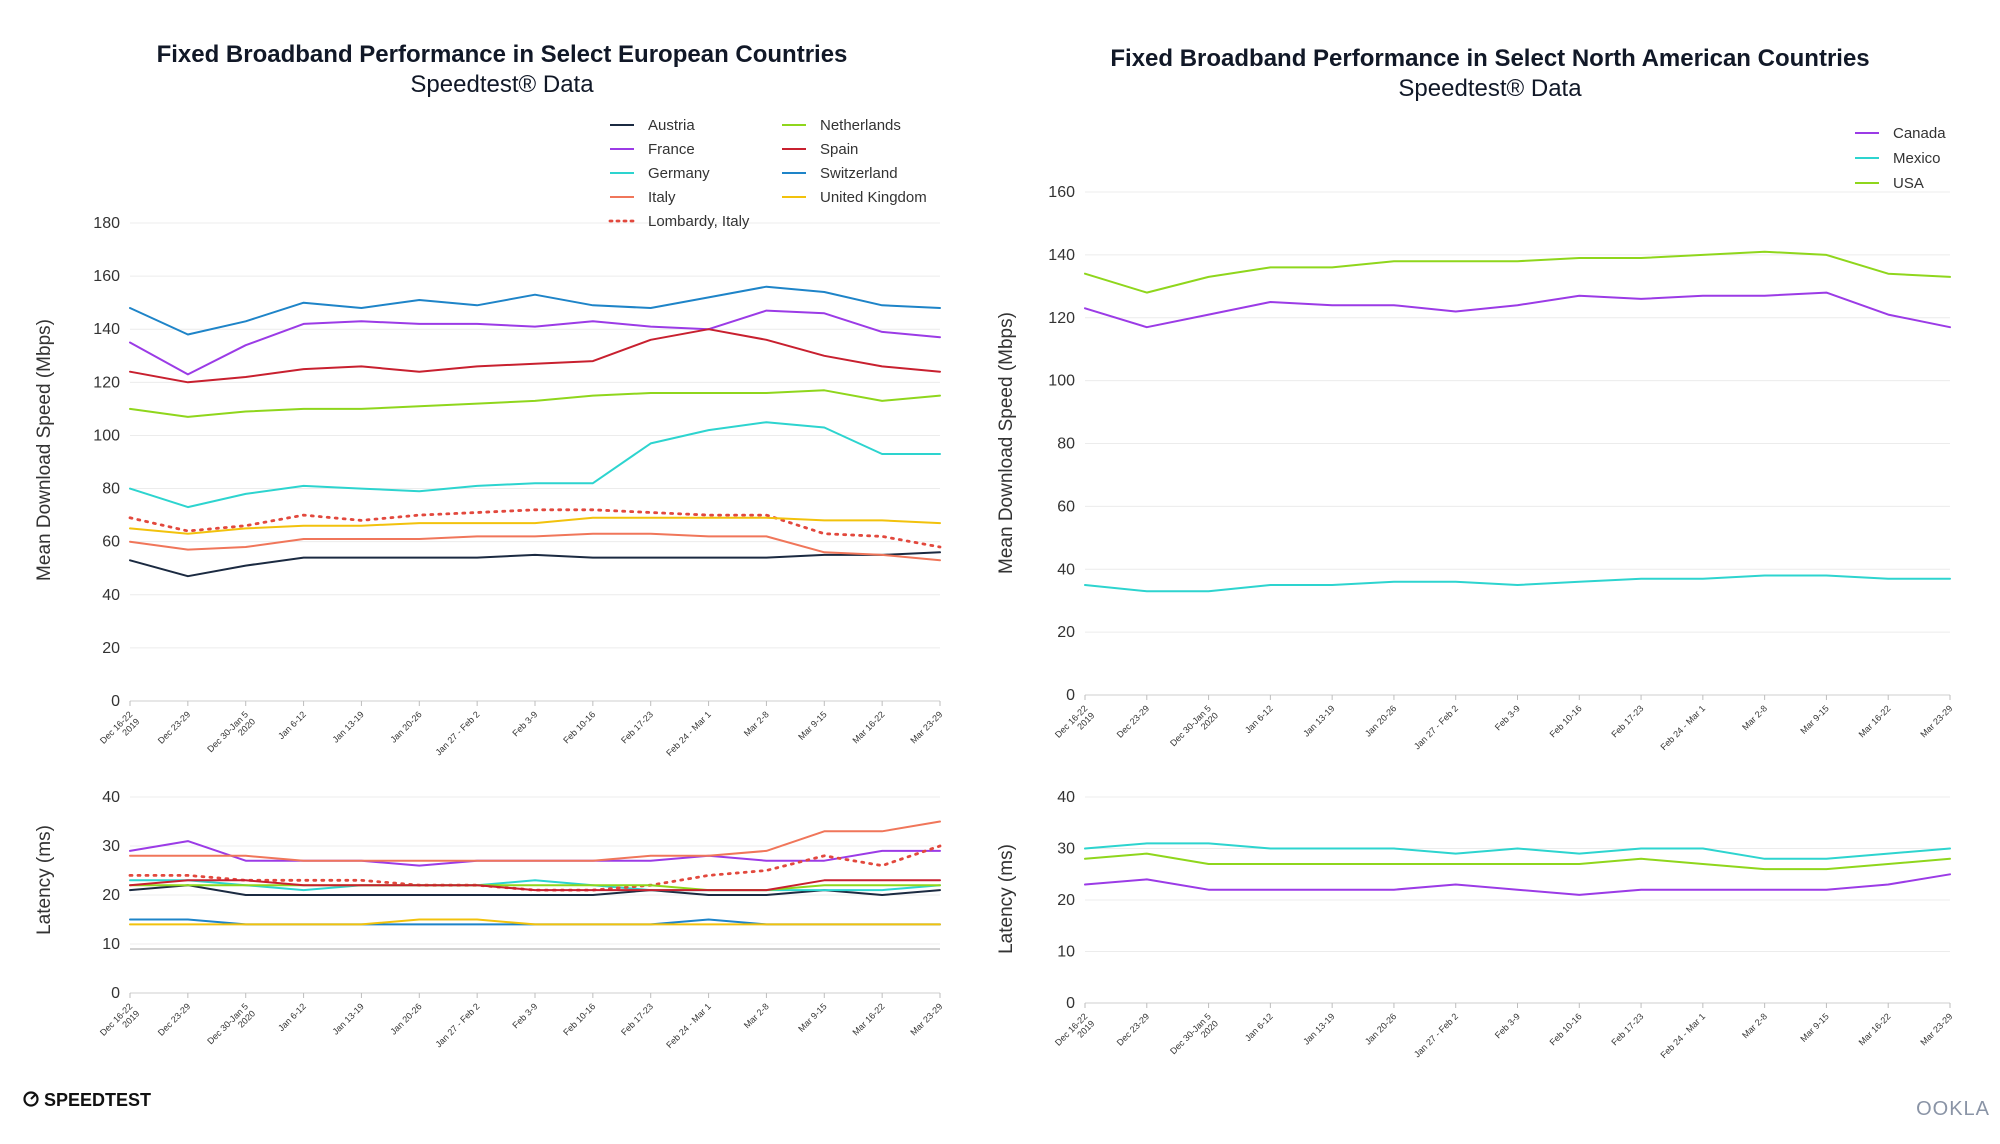 The height and width of the screenshot is (1144, 2000). I want to click on x-tick-label: Mar 23-29, so click(1936, 721).